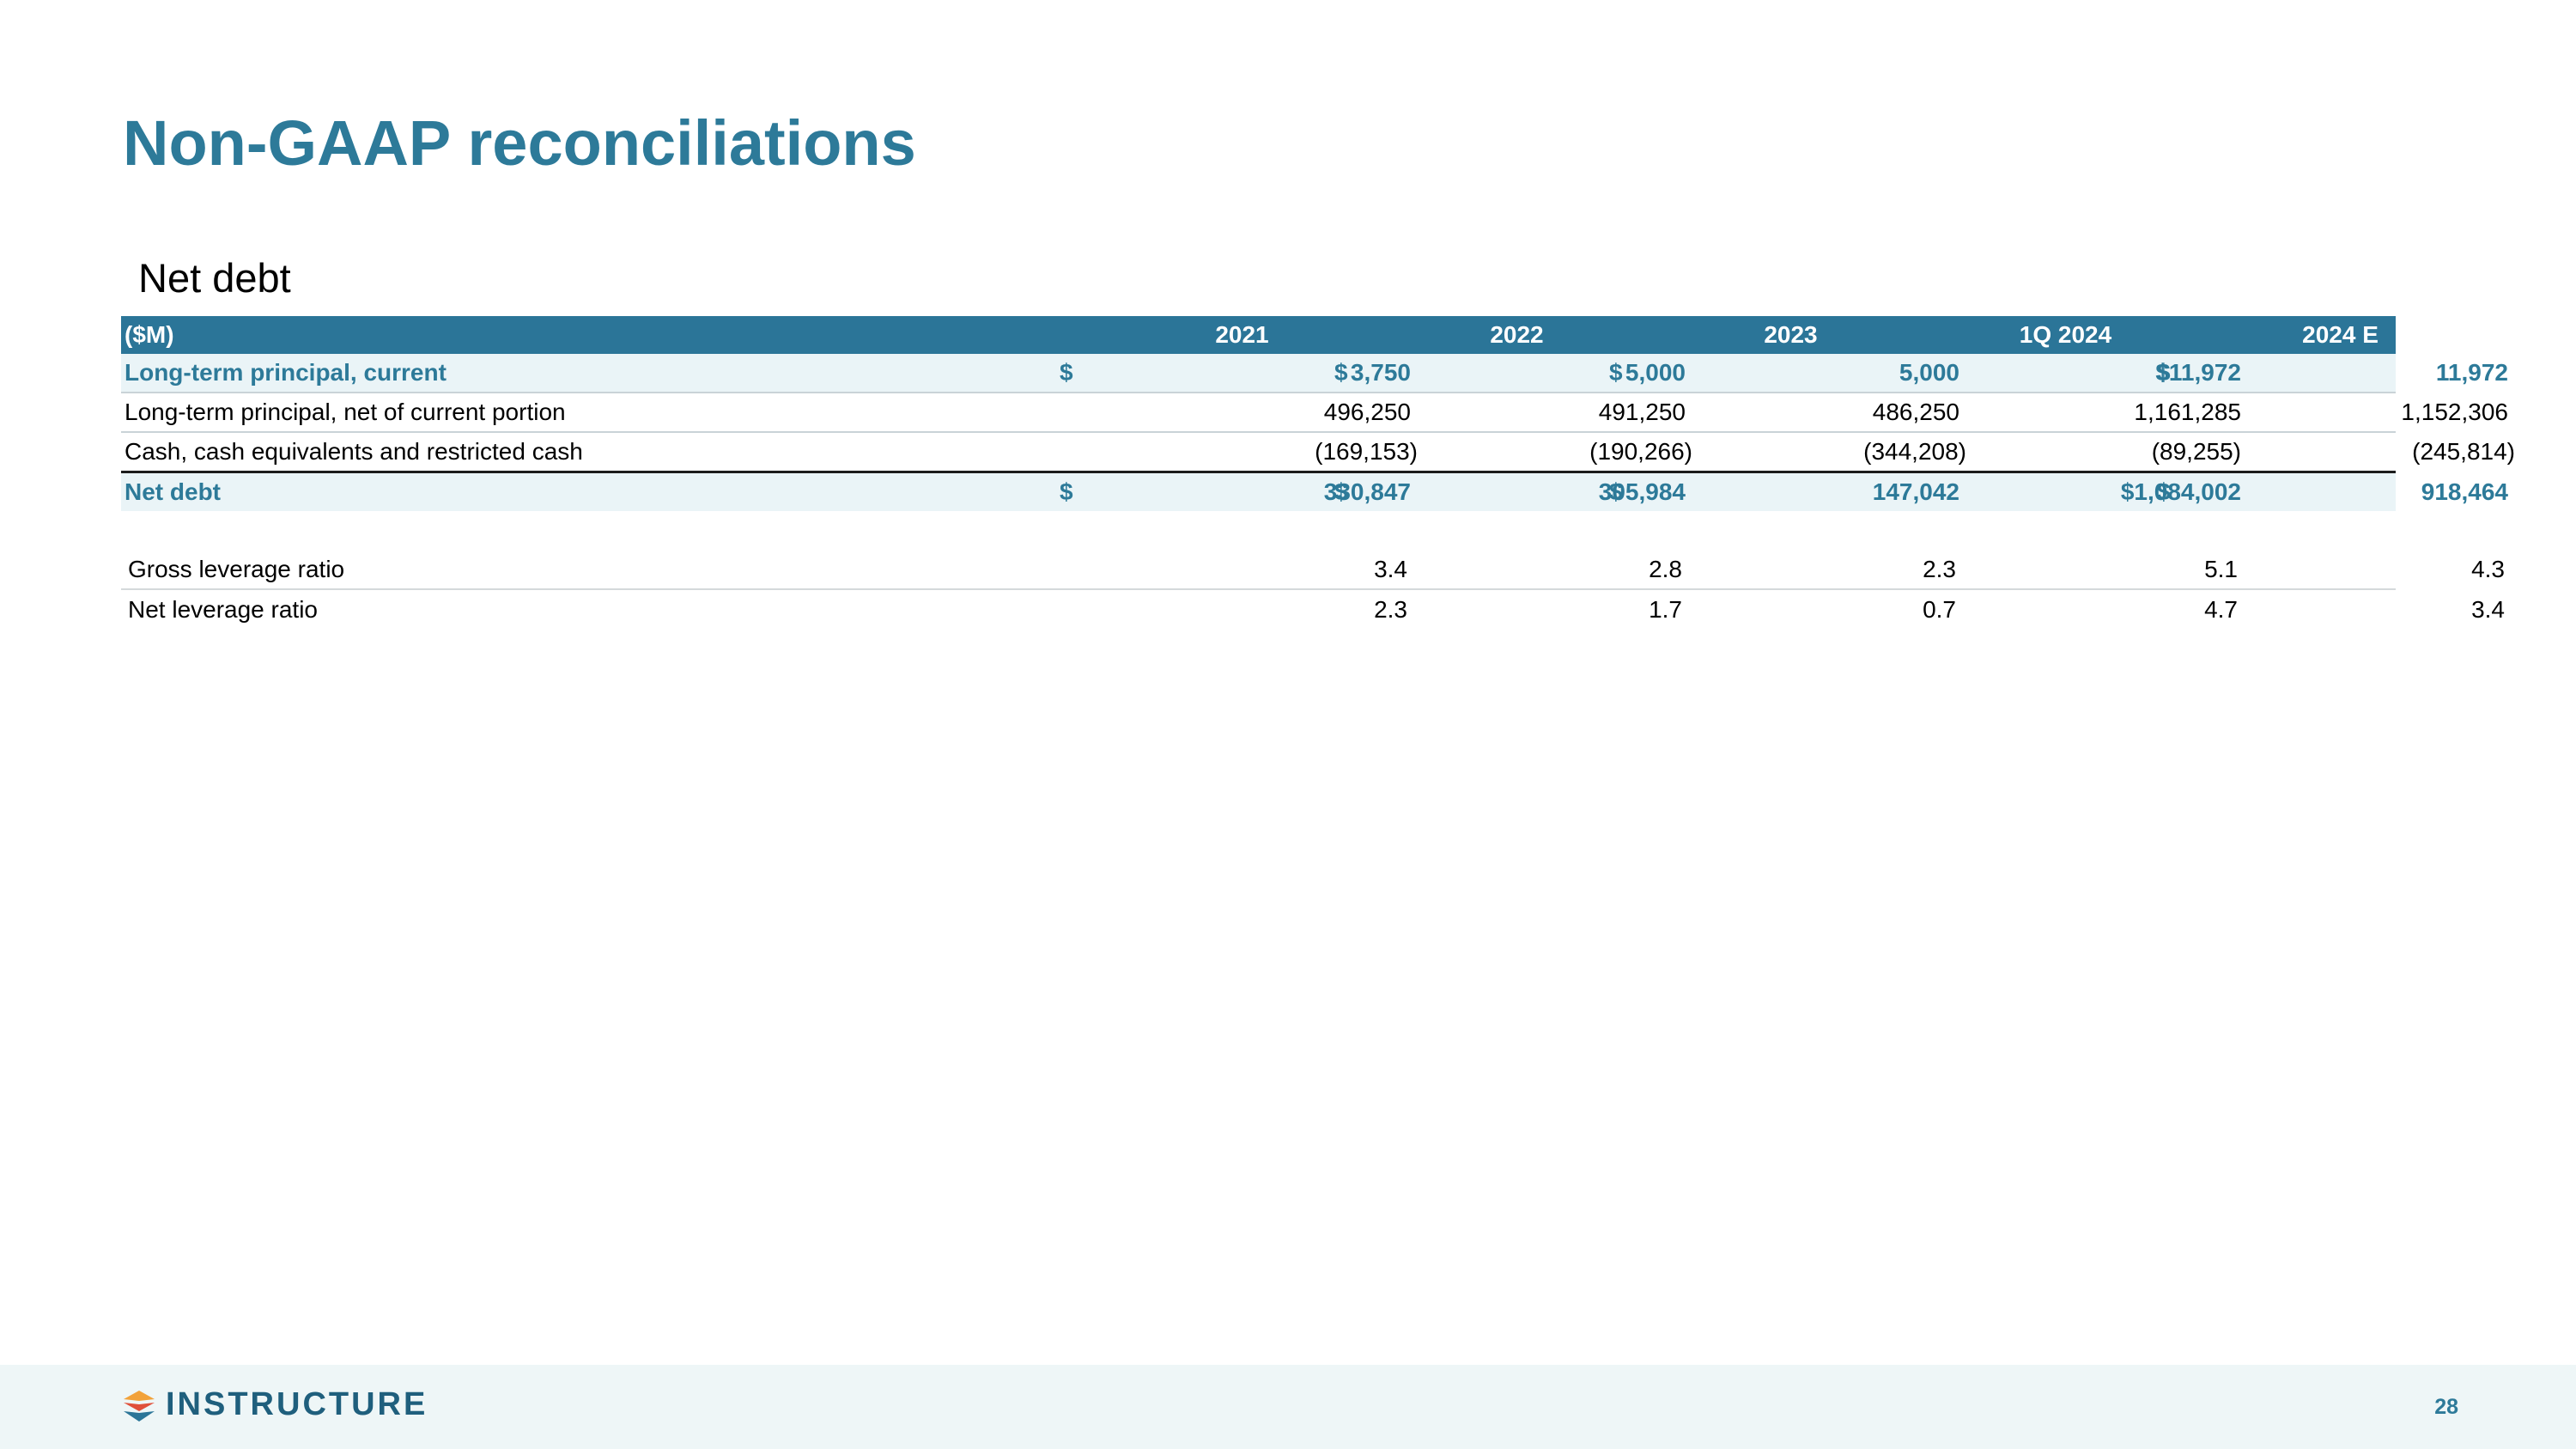  What do you see at coordinates (173, 491) in the screenshot?
I see `row-label: Net debt` at bounding box center [173, 491].